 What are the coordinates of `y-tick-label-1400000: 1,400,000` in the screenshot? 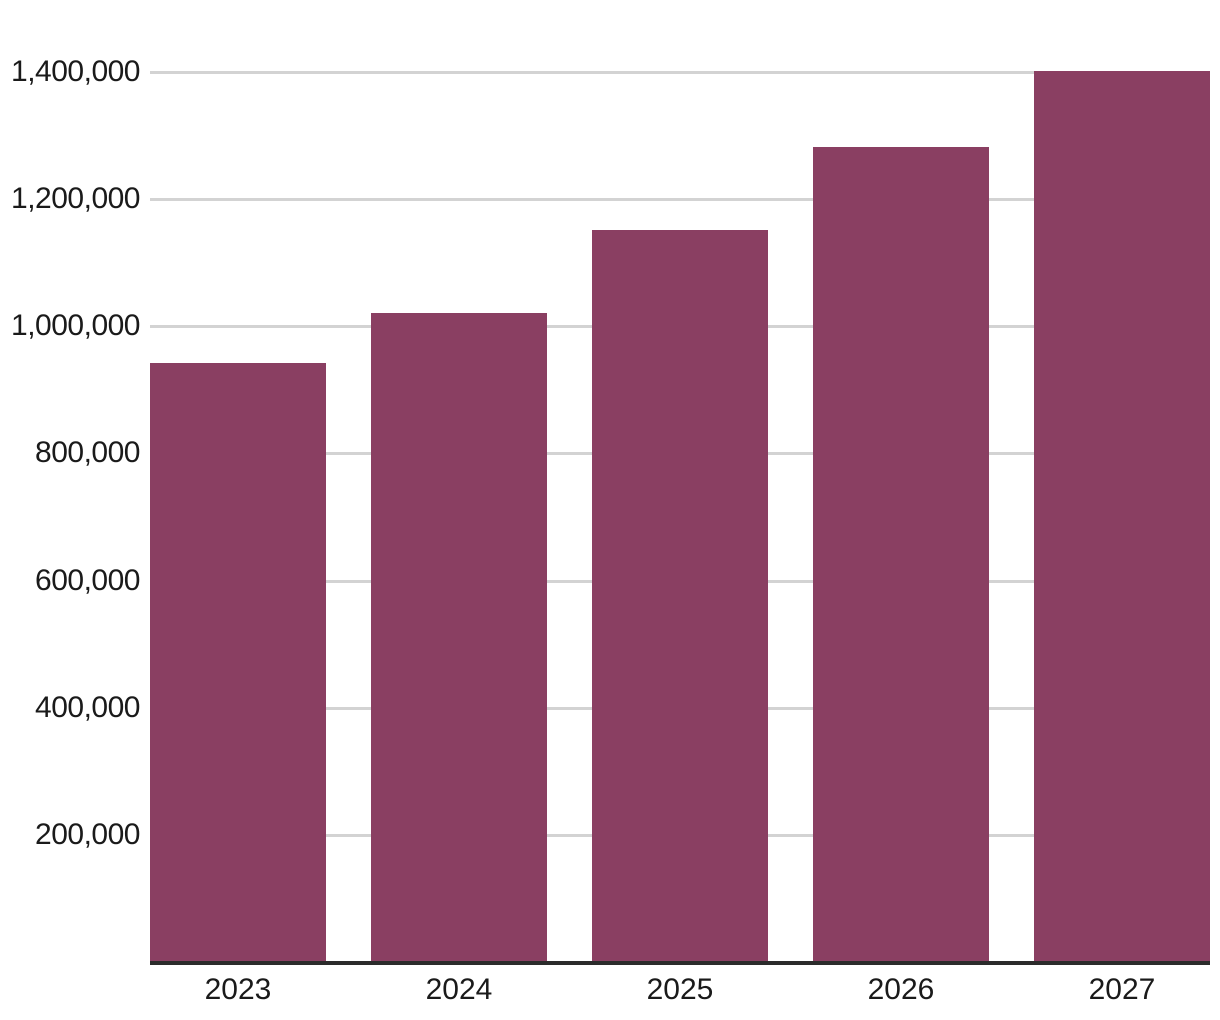 It's located at (75, 71).